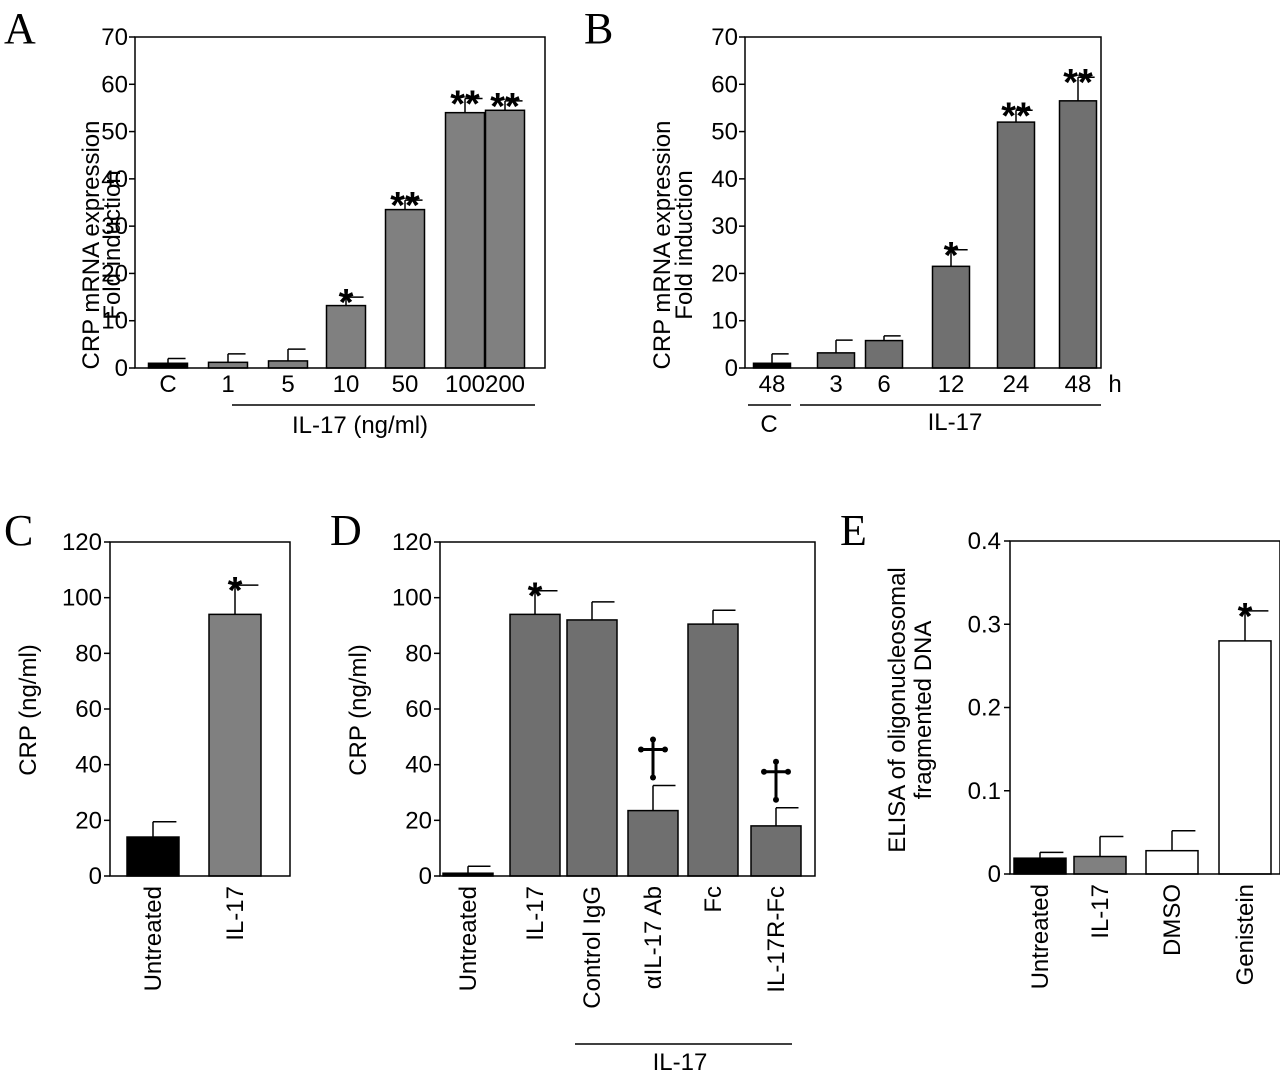 This screenshot has width=1280, height=1076. What do you see at coordinates (897, 710) in the screenshot?
I see `y-axis-label: ELISA of oligonucleosomal` at bounding box center [897, 710].